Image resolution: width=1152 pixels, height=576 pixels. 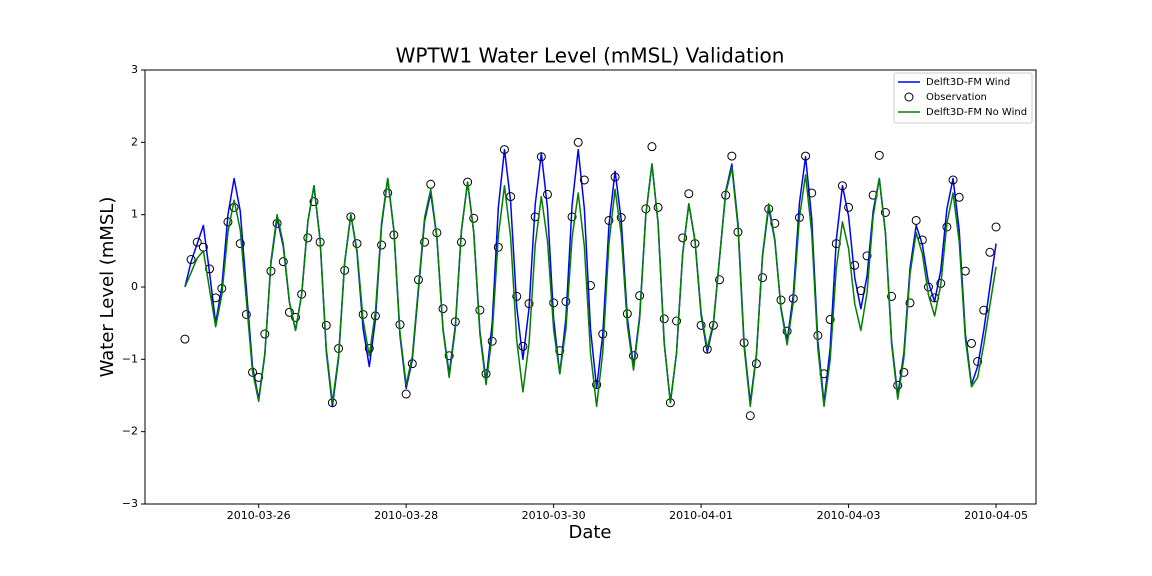 I want to click on x-tick-label: 2010-03-26, so click(x=259, y=515).